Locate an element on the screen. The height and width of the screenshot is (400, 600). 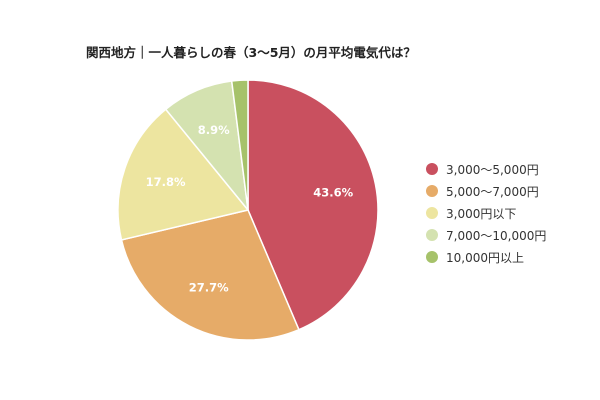
legend-item: 5,000〜7,000円 is located at coordinates (486, 191).